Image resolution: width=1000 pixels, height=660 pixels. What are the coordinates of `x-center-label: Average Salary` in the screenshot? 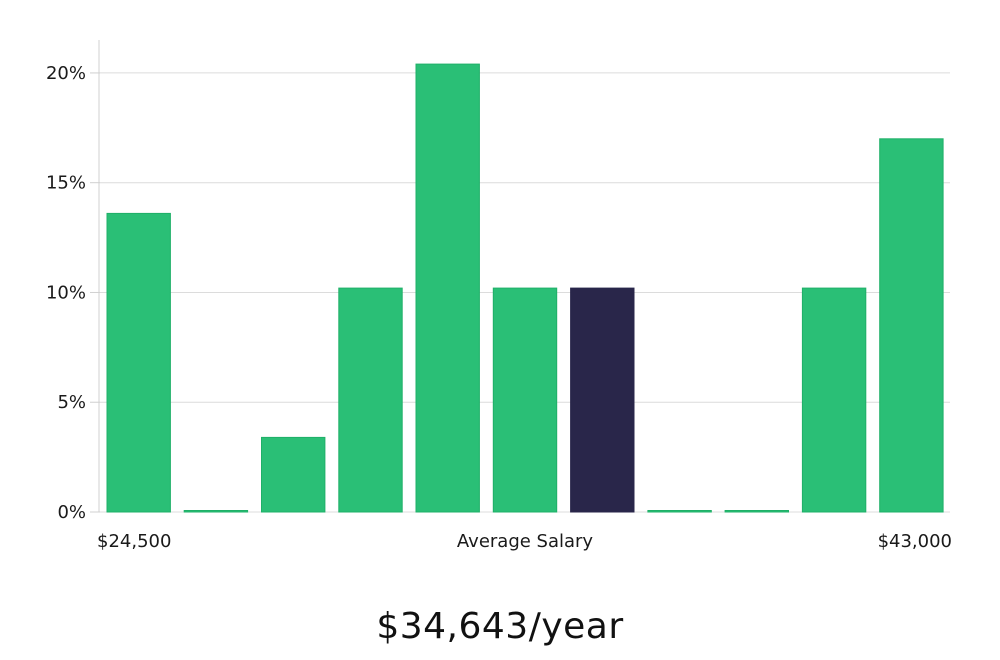 It's located at (525, 541).